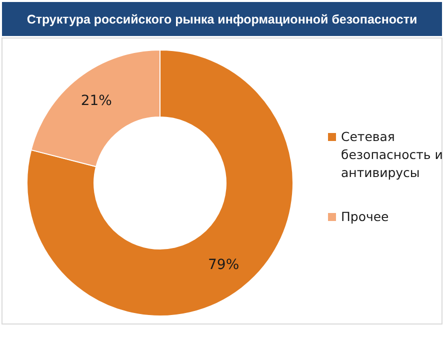 The width and height of the screenshot is (444, 347). Describe the element at coordinates (365, 216) in the screenshot. I see `legend-label: Прочее` at that location.